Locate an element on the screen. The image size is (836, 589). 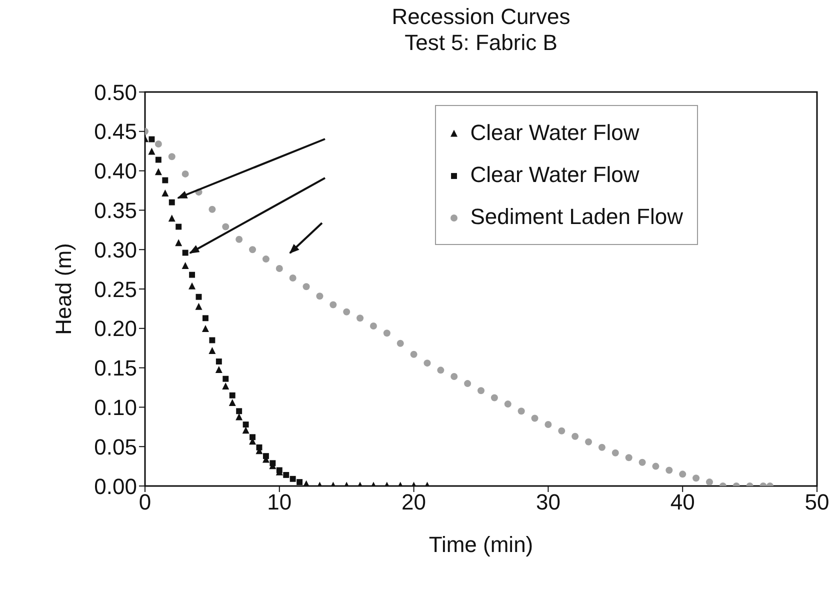
y-tick-label: 0.35 is located at coordinates (115, 211).